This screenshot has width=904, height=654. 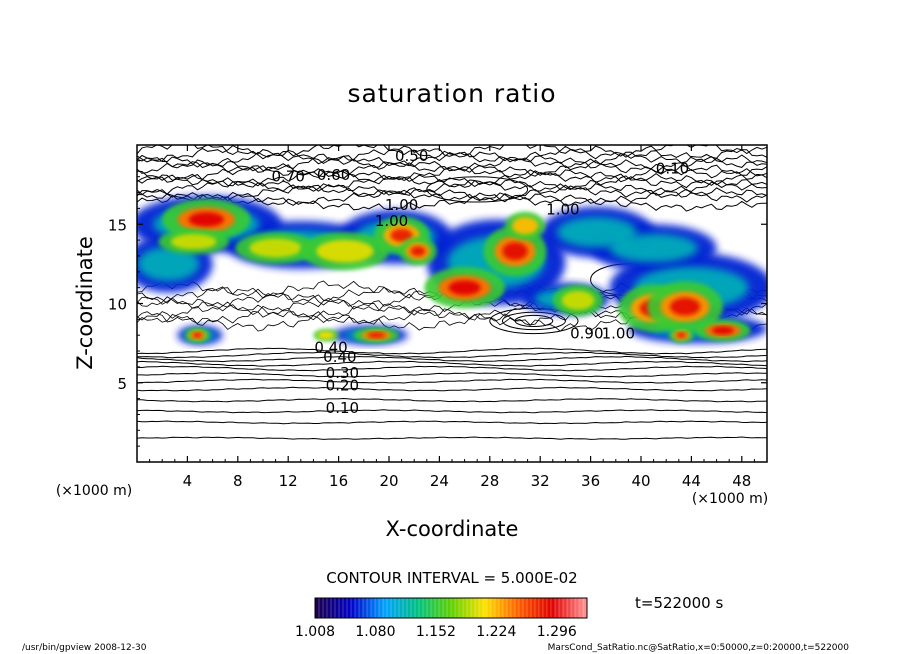 What do you see at coordinates (388, 481) in the screenshot?
I see `x-tick-label: 20` at bounding box center [388, 481].